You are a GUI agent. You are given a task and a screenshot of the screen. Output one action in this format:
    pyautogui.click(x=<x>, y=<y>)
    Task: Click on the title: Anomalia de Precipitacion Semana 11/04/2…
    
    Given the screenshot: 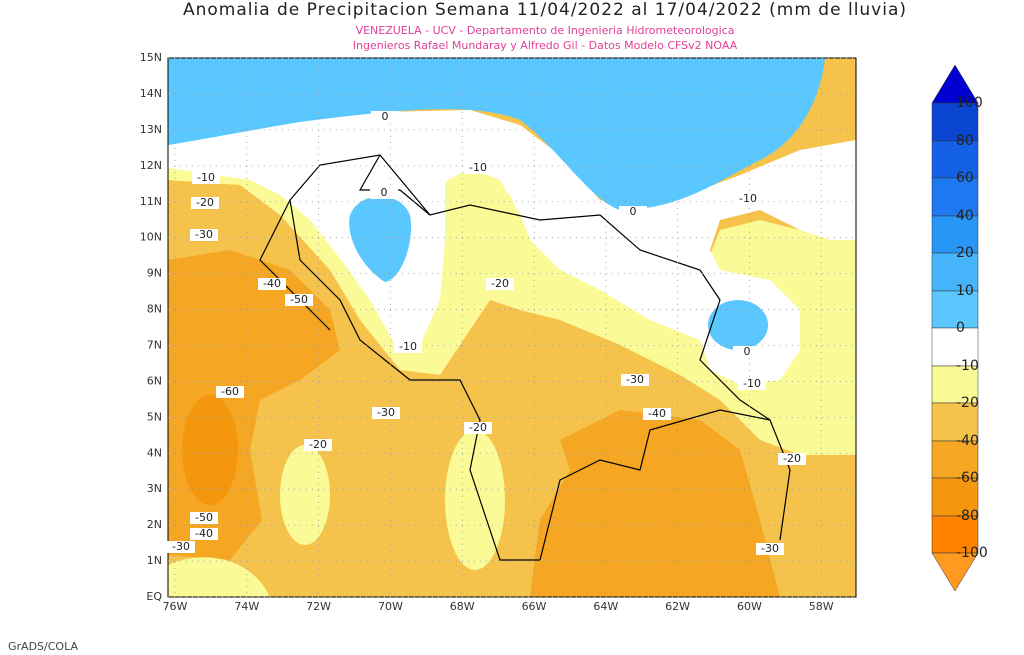 What is the action you would take?
    pyautogui.click(x=545, y=10)
    